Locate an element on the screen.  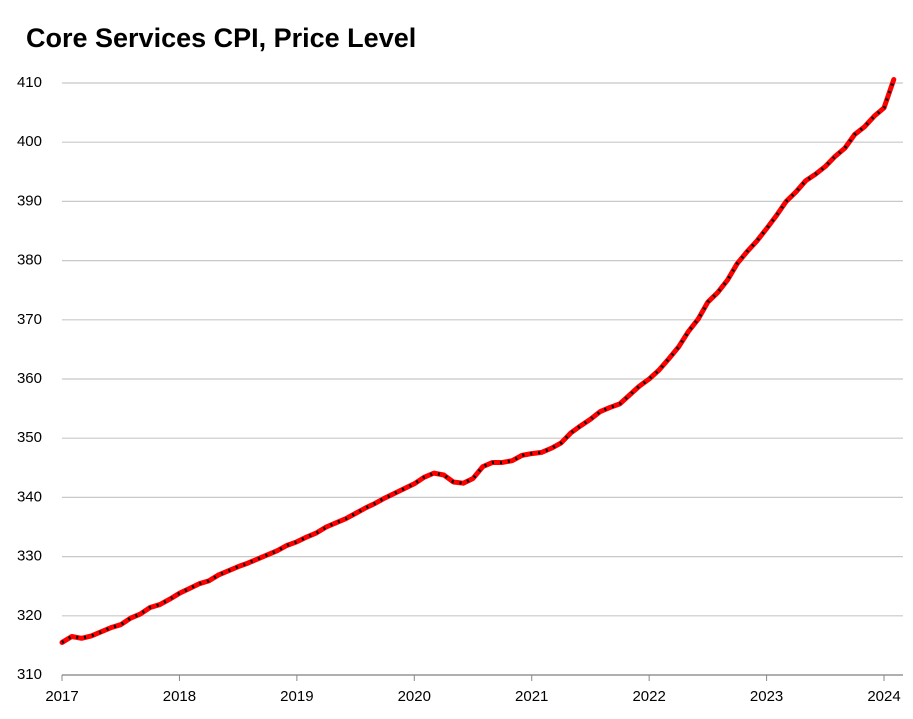
chart-title: Core Services CPI, Price Level is located at coordinates (221, 38).